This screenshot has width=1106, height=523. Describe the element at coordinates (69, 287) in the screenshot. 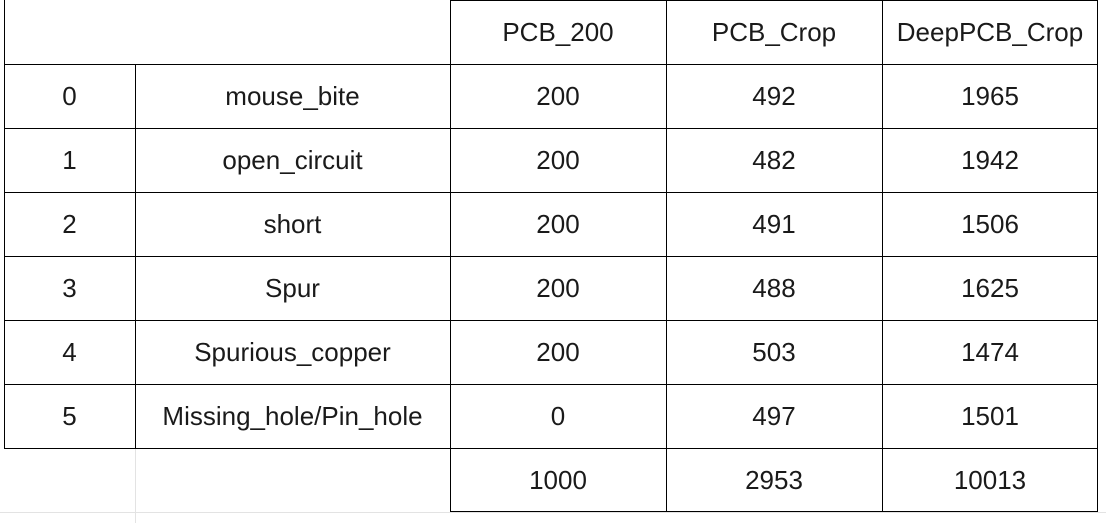

I see `table-cell-id: 3` at that location.